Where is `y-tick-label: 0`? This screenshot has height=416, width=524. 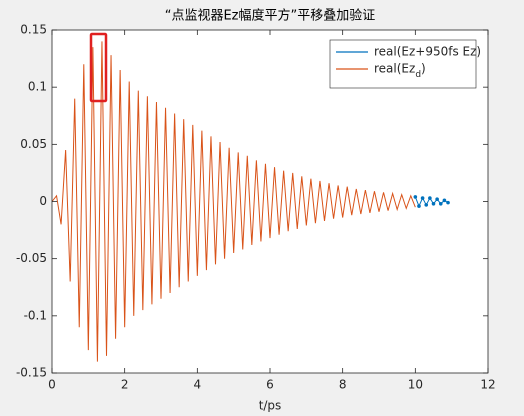 y-tick-label: 0 is located at coordinates (43, 201).